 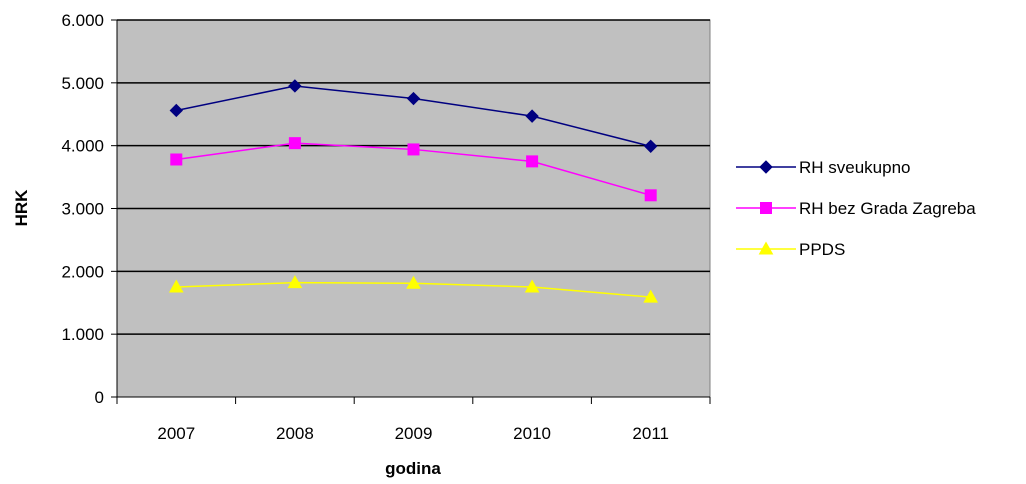 What do you see at coordinates (414, 433) in the screenshot?
I see `x-tick-label: 2009` at bounding box center [414, 433].